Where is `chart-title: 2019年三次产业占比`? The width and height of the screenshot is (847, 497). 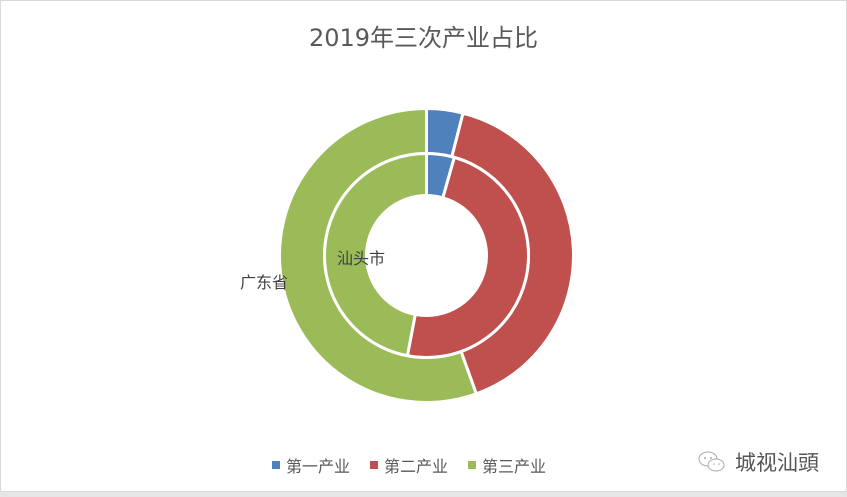 chart-title: 2019年三次产业占比 is located at coordinates (423, 38).